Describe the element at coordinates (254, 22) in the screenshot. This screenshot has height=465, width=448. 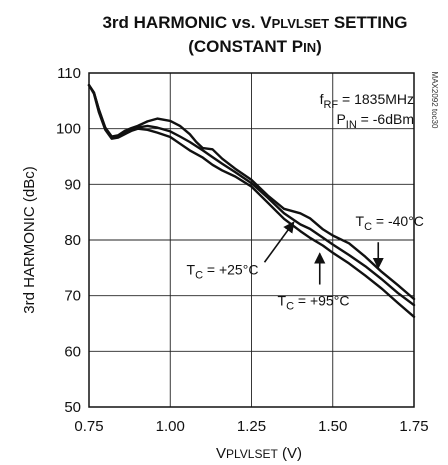
I see `chart-title-line1: 3rd HARMONIC vs. VPLVLSET SETTING` at that location.